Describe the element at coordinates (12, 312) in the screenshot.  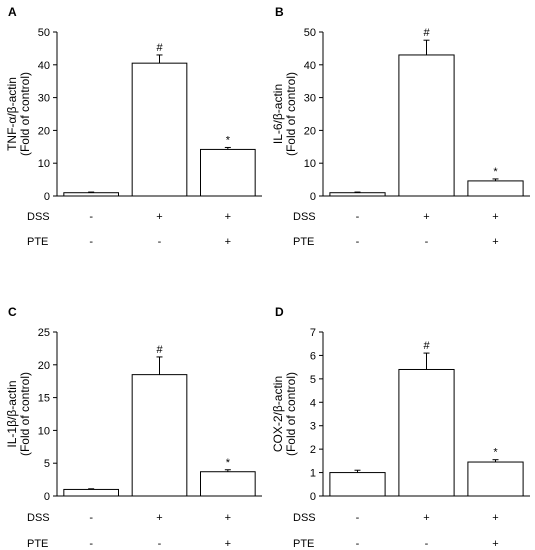
I see `panel-letter: C` at that location.